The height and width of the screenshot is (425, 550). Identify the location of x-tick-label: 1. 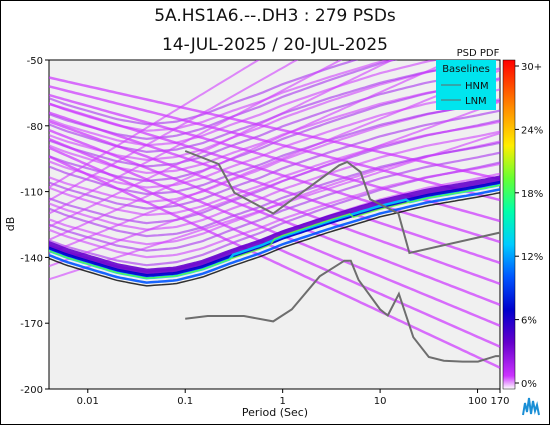
(282, 401).